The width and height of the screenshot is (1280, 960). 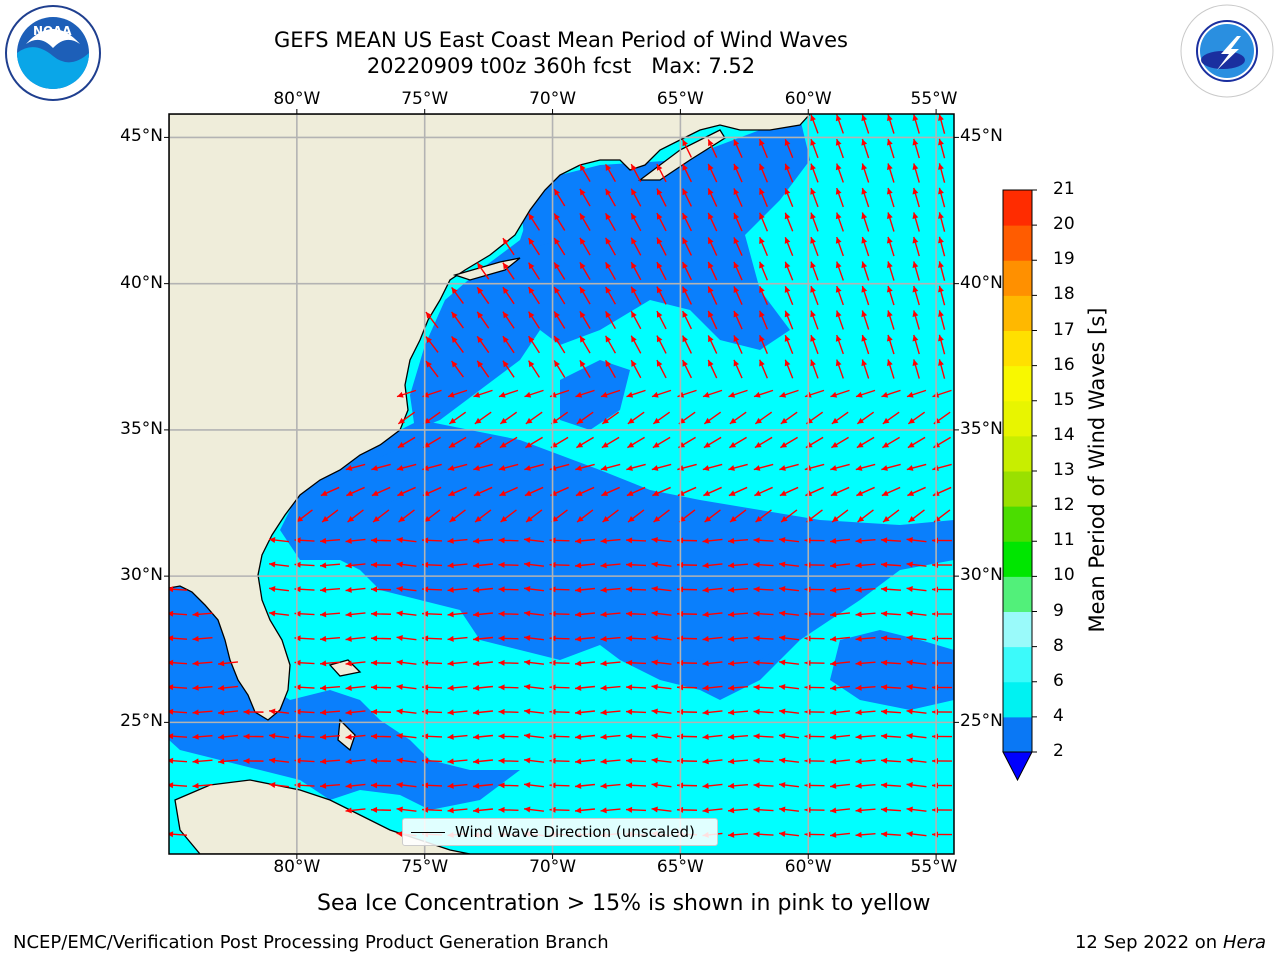 What do you see at coordinates (428, 832) in the screenshot?
I see `legend-line-swatch` at bounding box center [428, 832].